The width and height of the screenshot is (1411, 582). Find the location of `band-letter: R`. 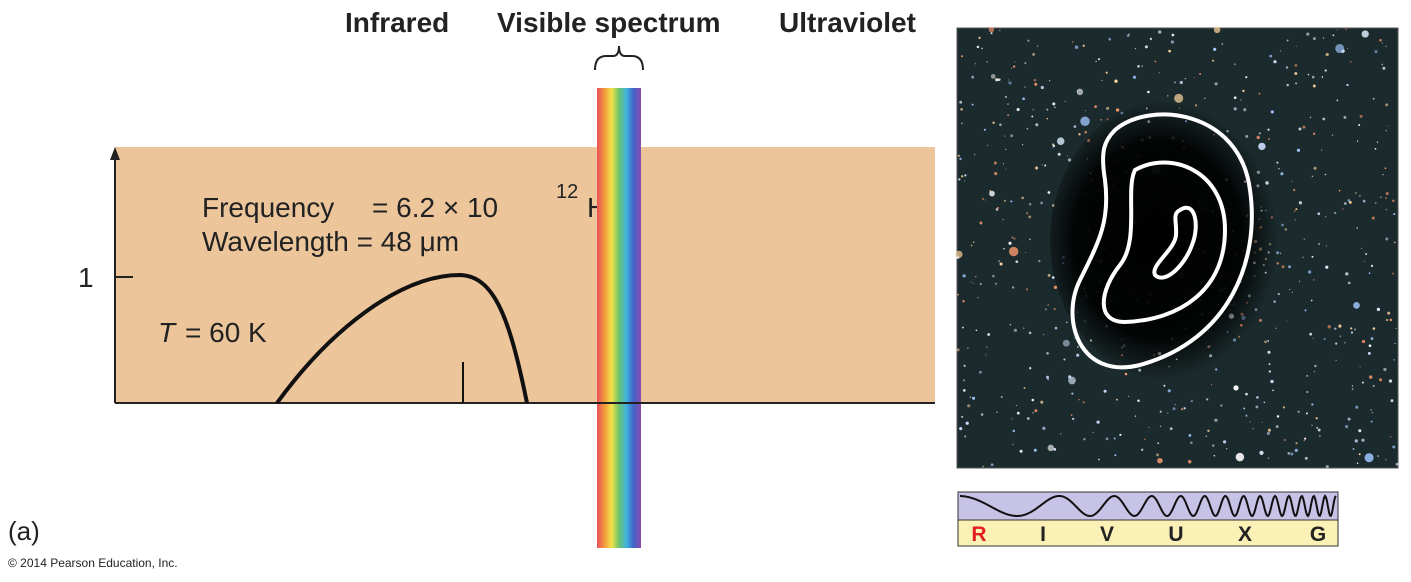

band-letter: R is located at coordinates (978, 534).